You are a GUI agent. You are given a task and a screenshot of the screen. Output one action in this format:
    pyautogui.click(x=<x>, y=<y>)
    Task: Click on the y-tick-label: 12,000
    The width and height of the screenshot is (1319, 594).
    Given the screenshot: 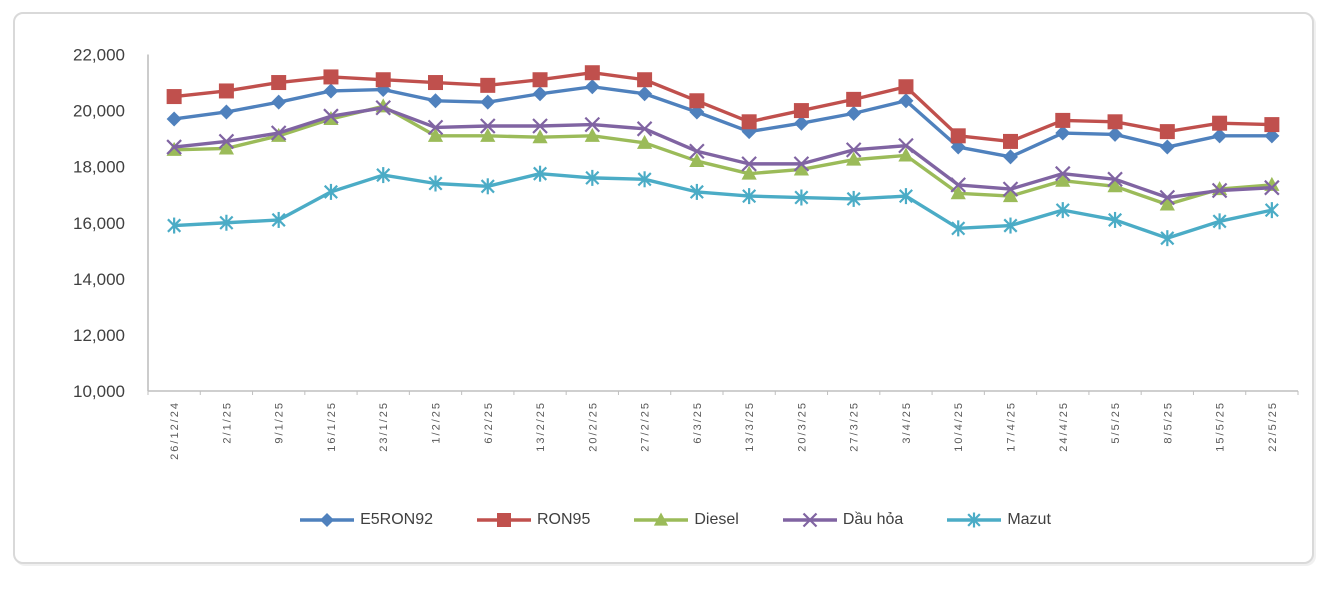 What is the action you would take?
    pyautogui.click(x=99, y=335)
    